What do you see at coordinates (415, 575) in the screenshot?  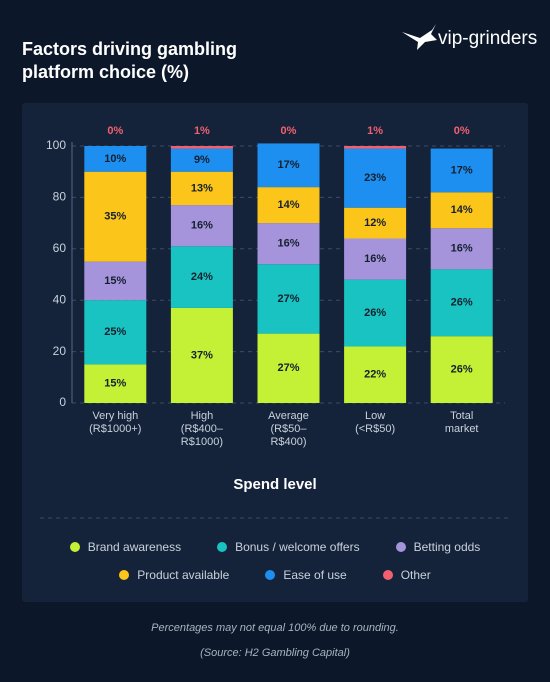 I see `legend-label: Other` at bounding box center [415, 575].